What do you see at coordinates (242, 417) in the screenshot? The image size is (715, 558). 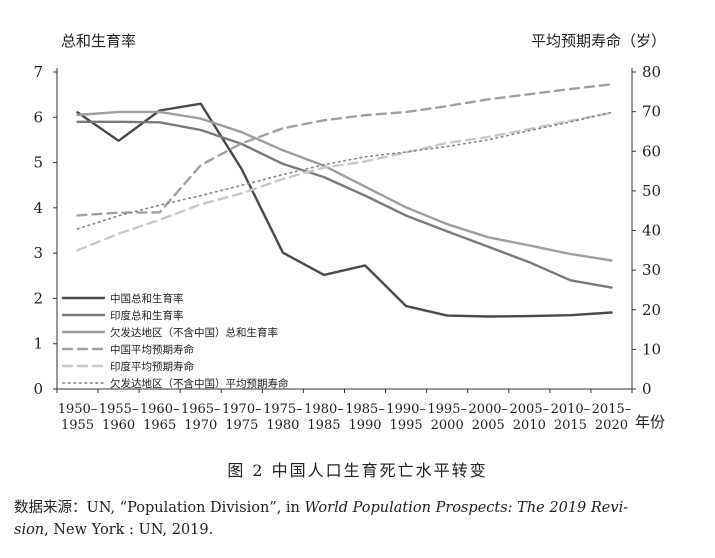 I see `x-tick-label: 1970– 1975` at bounding box center [242, 417].